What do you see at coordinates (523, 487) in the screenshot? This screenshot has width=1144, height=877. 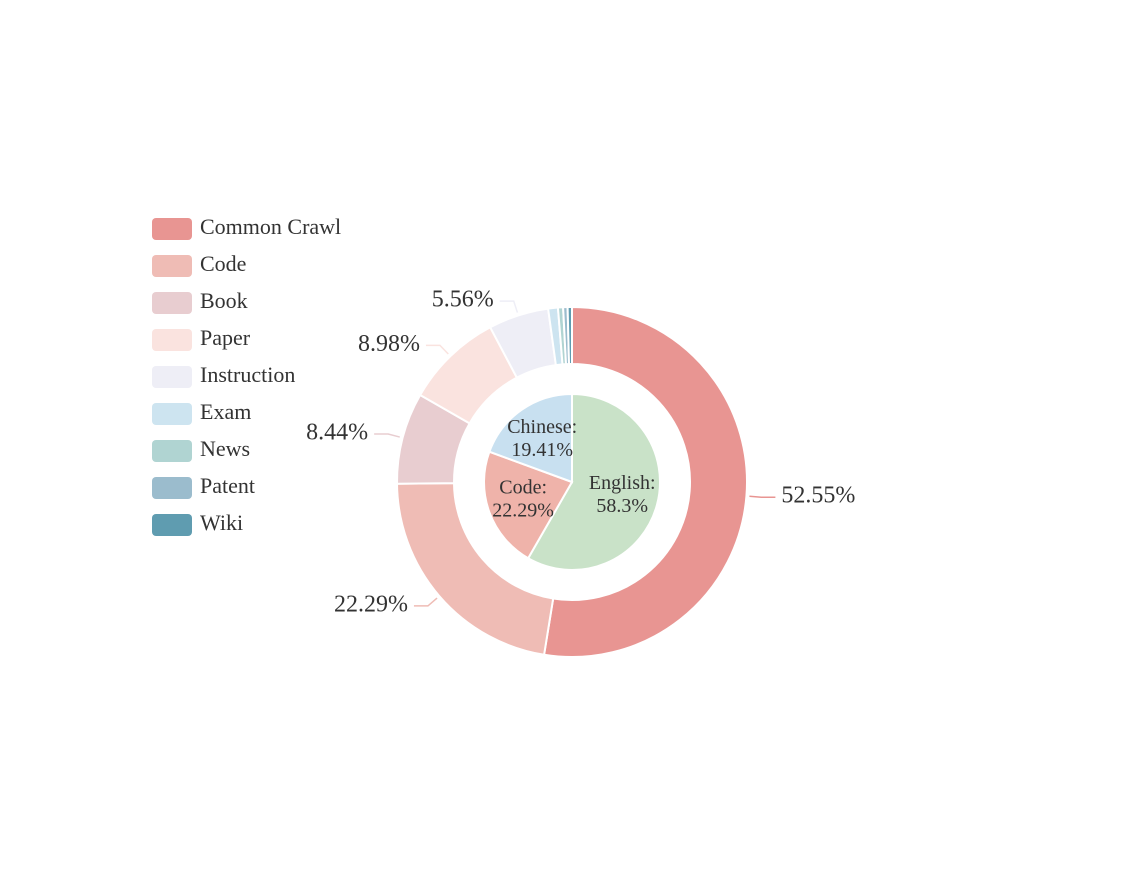 I see `slice-name: Code:` at bounding box center [523, 487].